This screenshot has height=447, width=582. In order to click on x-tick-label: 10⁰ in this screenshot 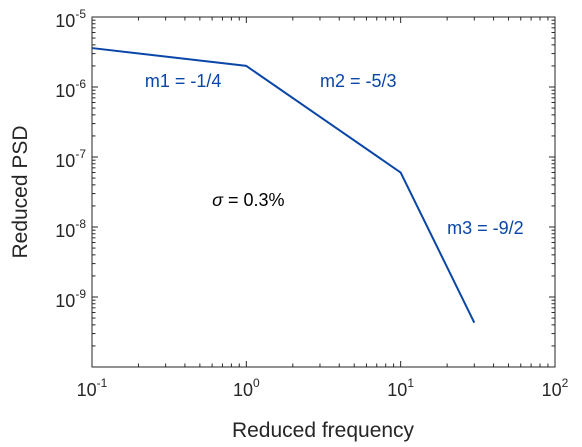, I will do `click(246, 388)`.